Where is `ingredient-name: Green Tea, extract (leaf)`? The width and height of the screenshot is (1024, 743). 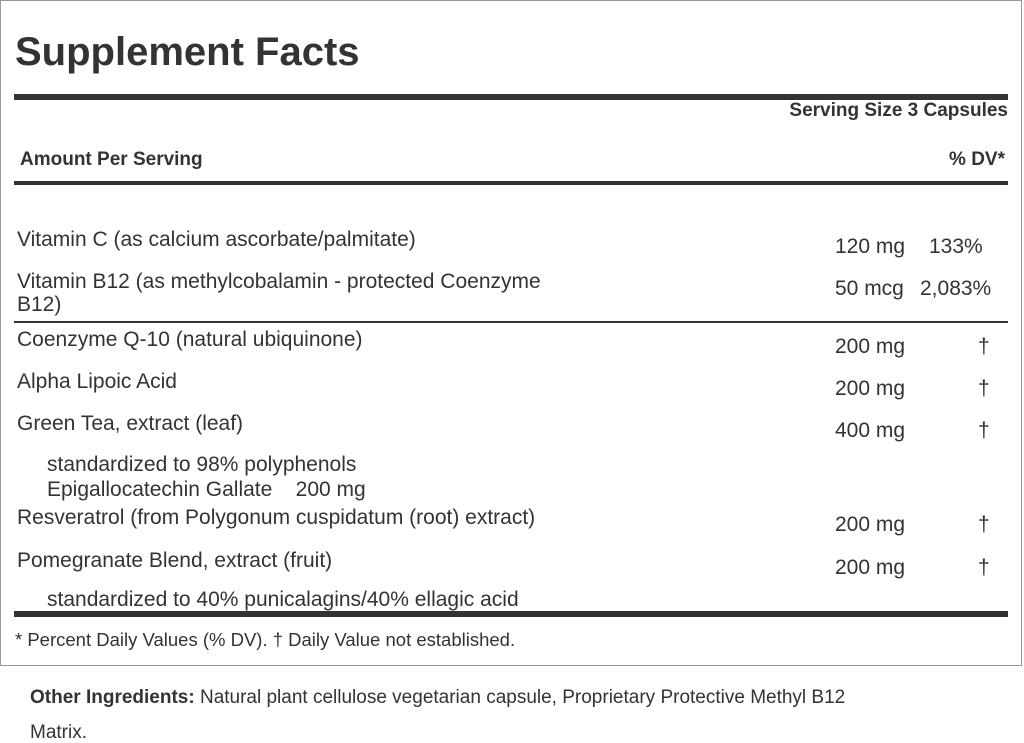 ingredient-name: Green Tea, extract (leaf) is located at coordinates (130, 423).